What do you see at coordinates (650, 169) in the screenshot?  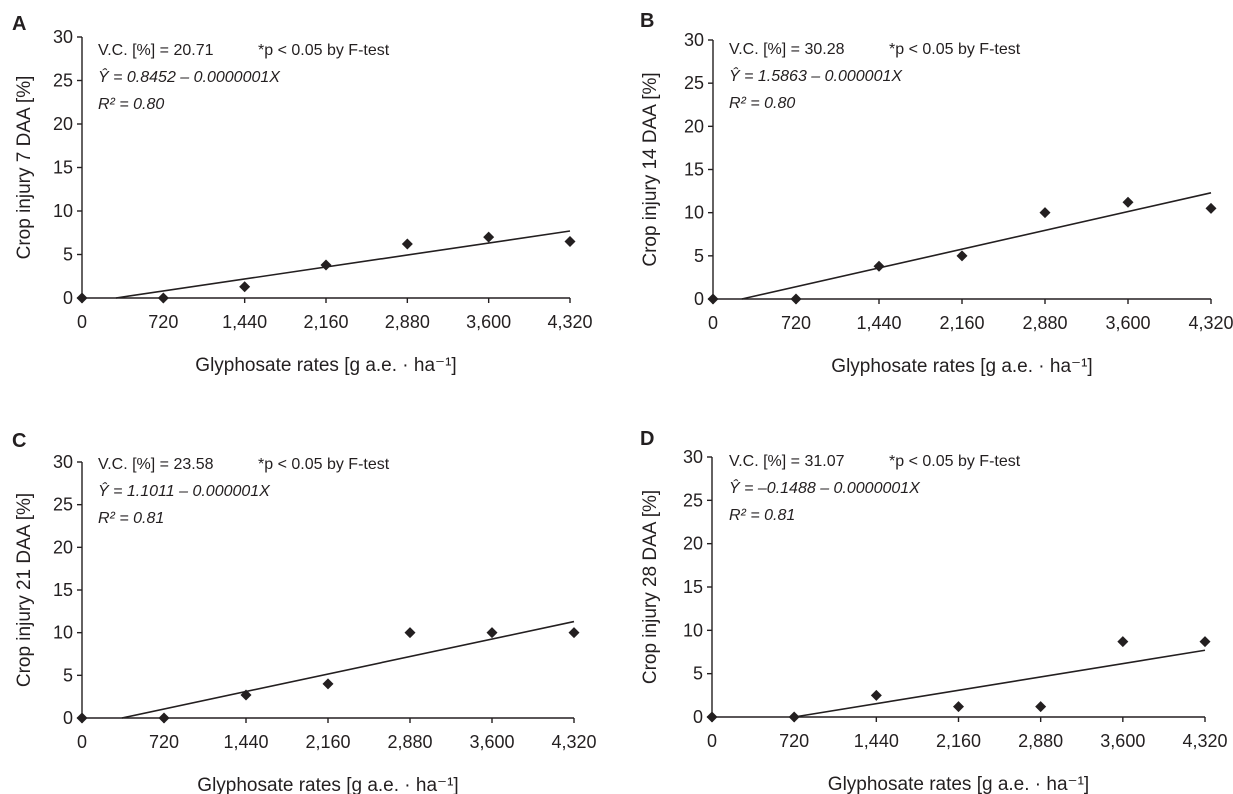 I see `y-axis-title: Crop injury 14 DAA [%]` at bounding box center [650, 169].